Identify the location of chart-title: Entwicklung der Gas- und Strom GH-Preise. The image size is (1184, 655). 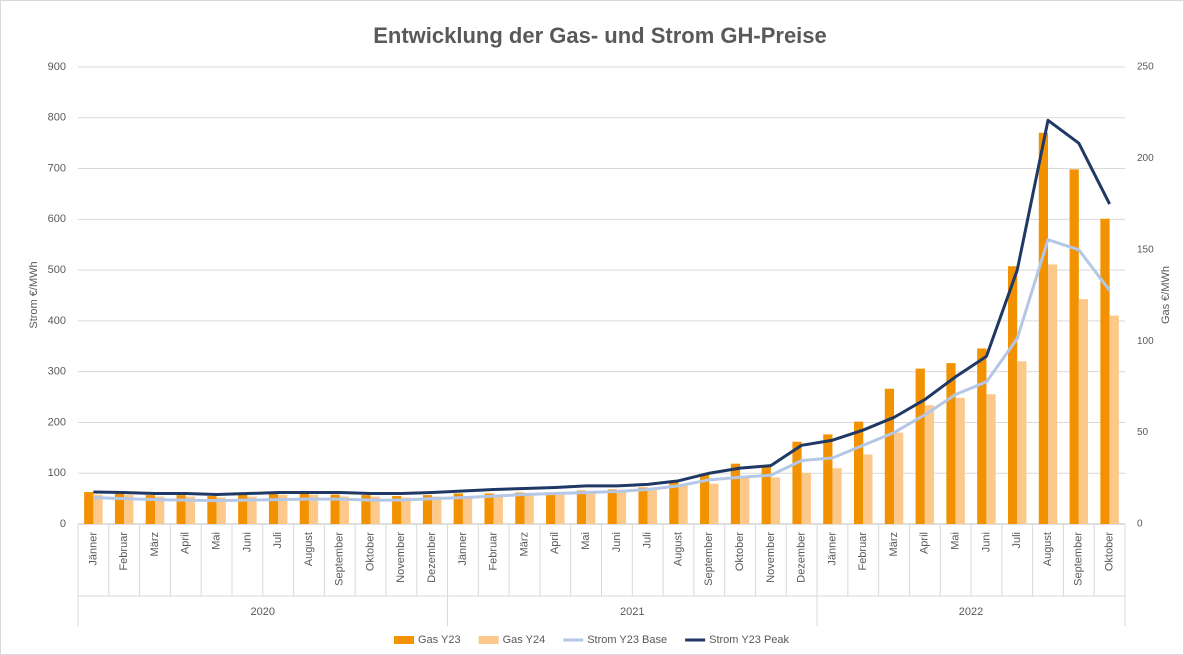
(600, 35).